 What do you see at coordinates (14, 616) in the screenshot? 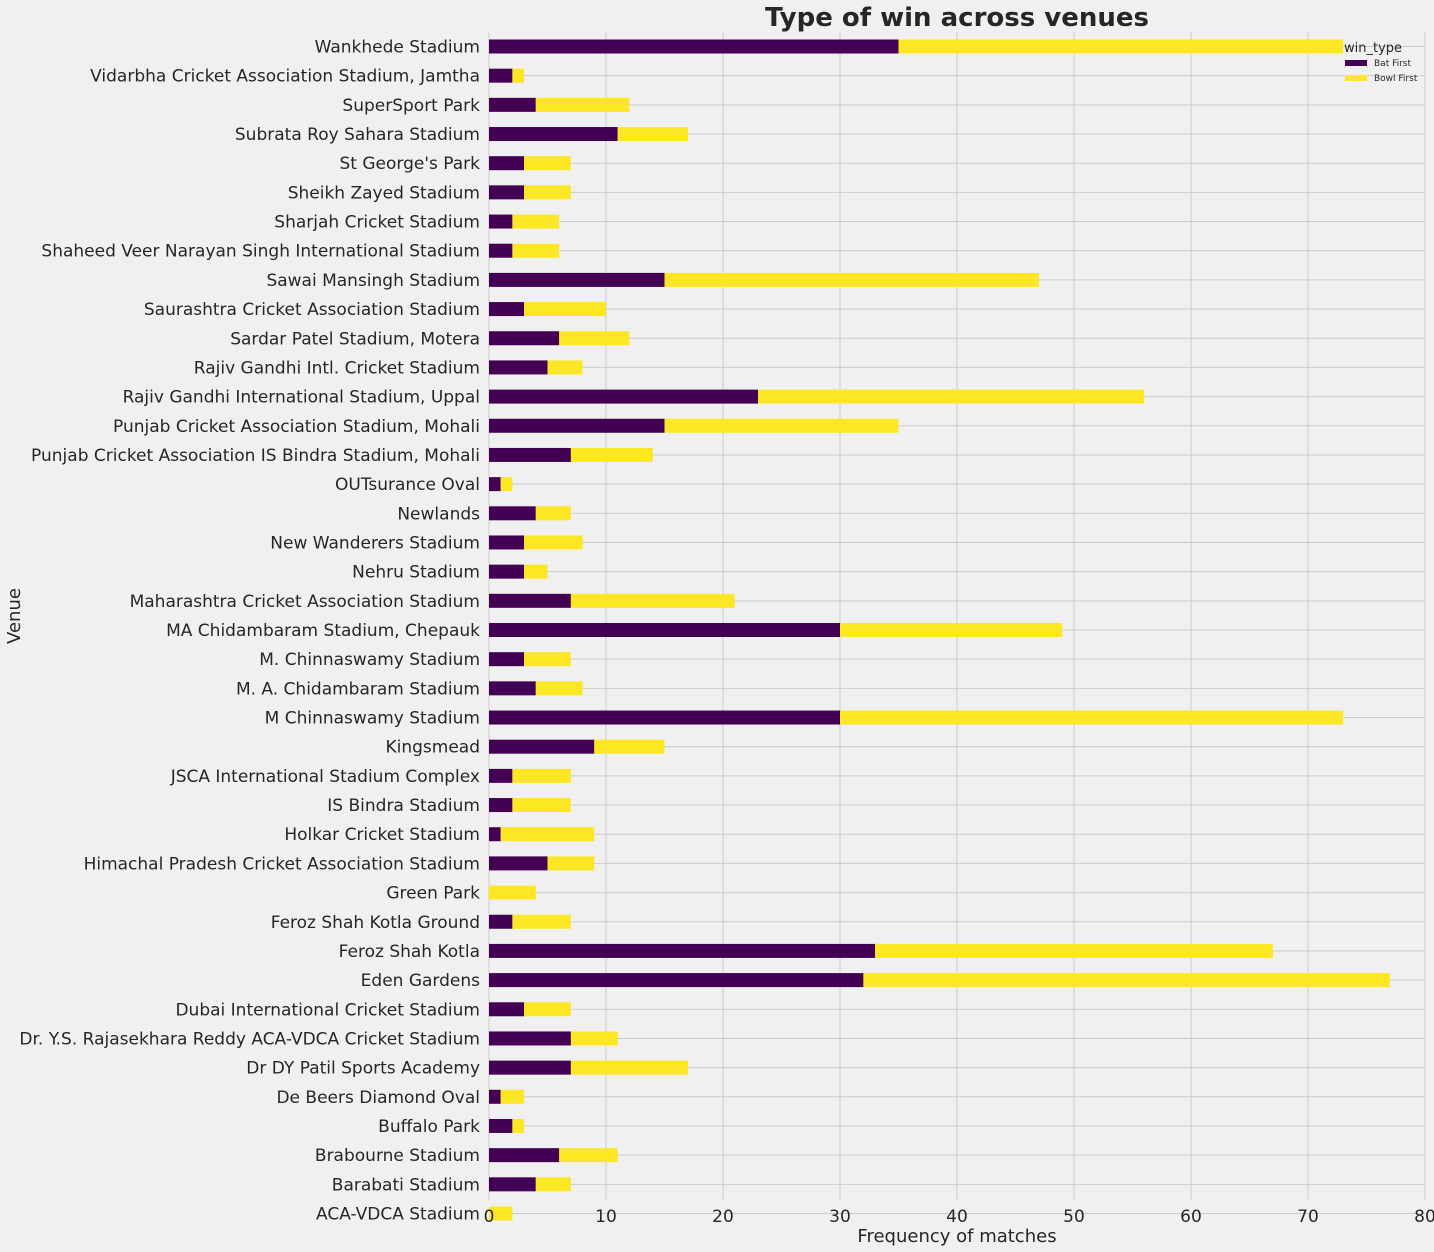
I see `y-axis-label: Venue` at bounding box center [14, 616].